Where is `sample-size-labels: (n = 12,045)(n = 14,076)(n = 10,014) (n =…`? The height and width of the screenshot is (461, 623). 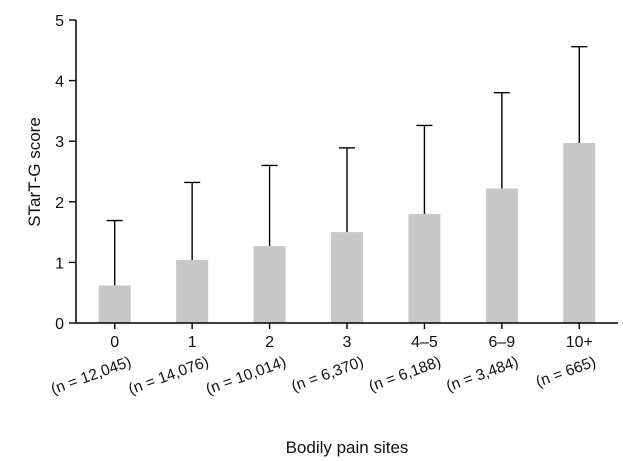
sample-size-labels: (n = 12,045)(n = 14,076)(n = 10,014) (n =… is located at coordinates (323, 376).